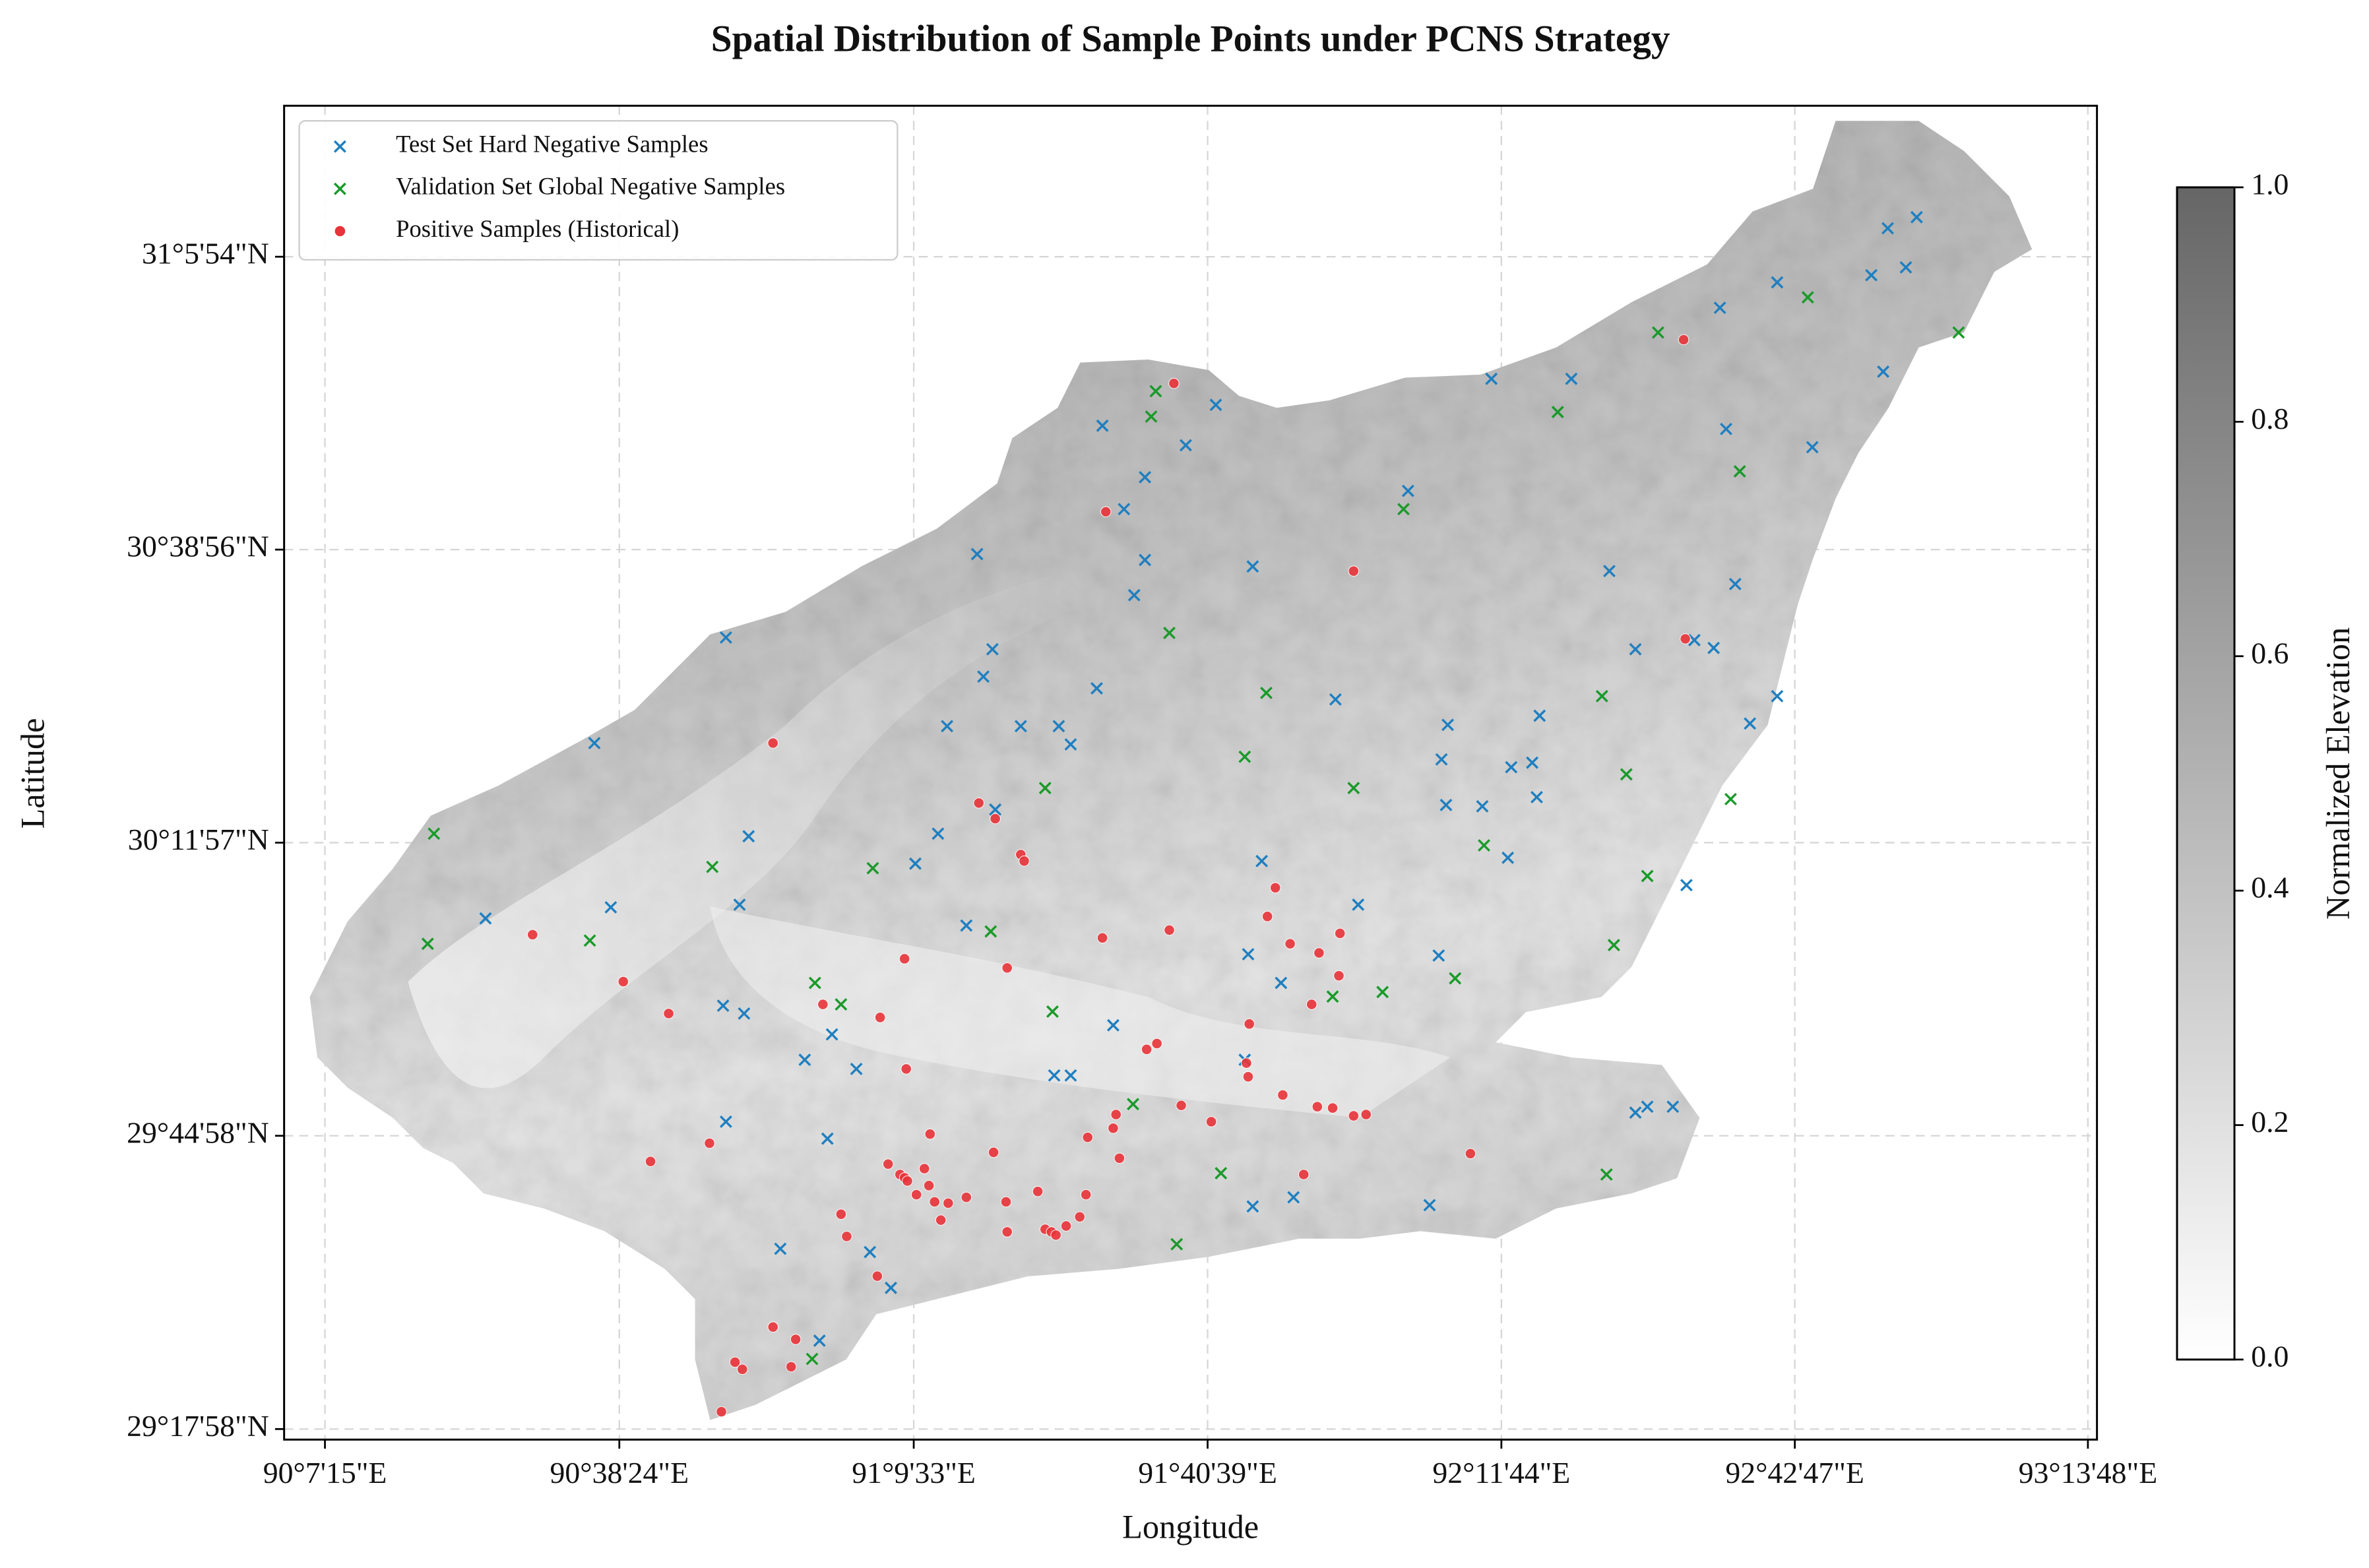 The image size is (2369, 1568). What do you see at coordinates (1501, 1473) in the screenshot?
I see `x-tick-label: 92°11'44"E` at bounding box center [1501, 1473].